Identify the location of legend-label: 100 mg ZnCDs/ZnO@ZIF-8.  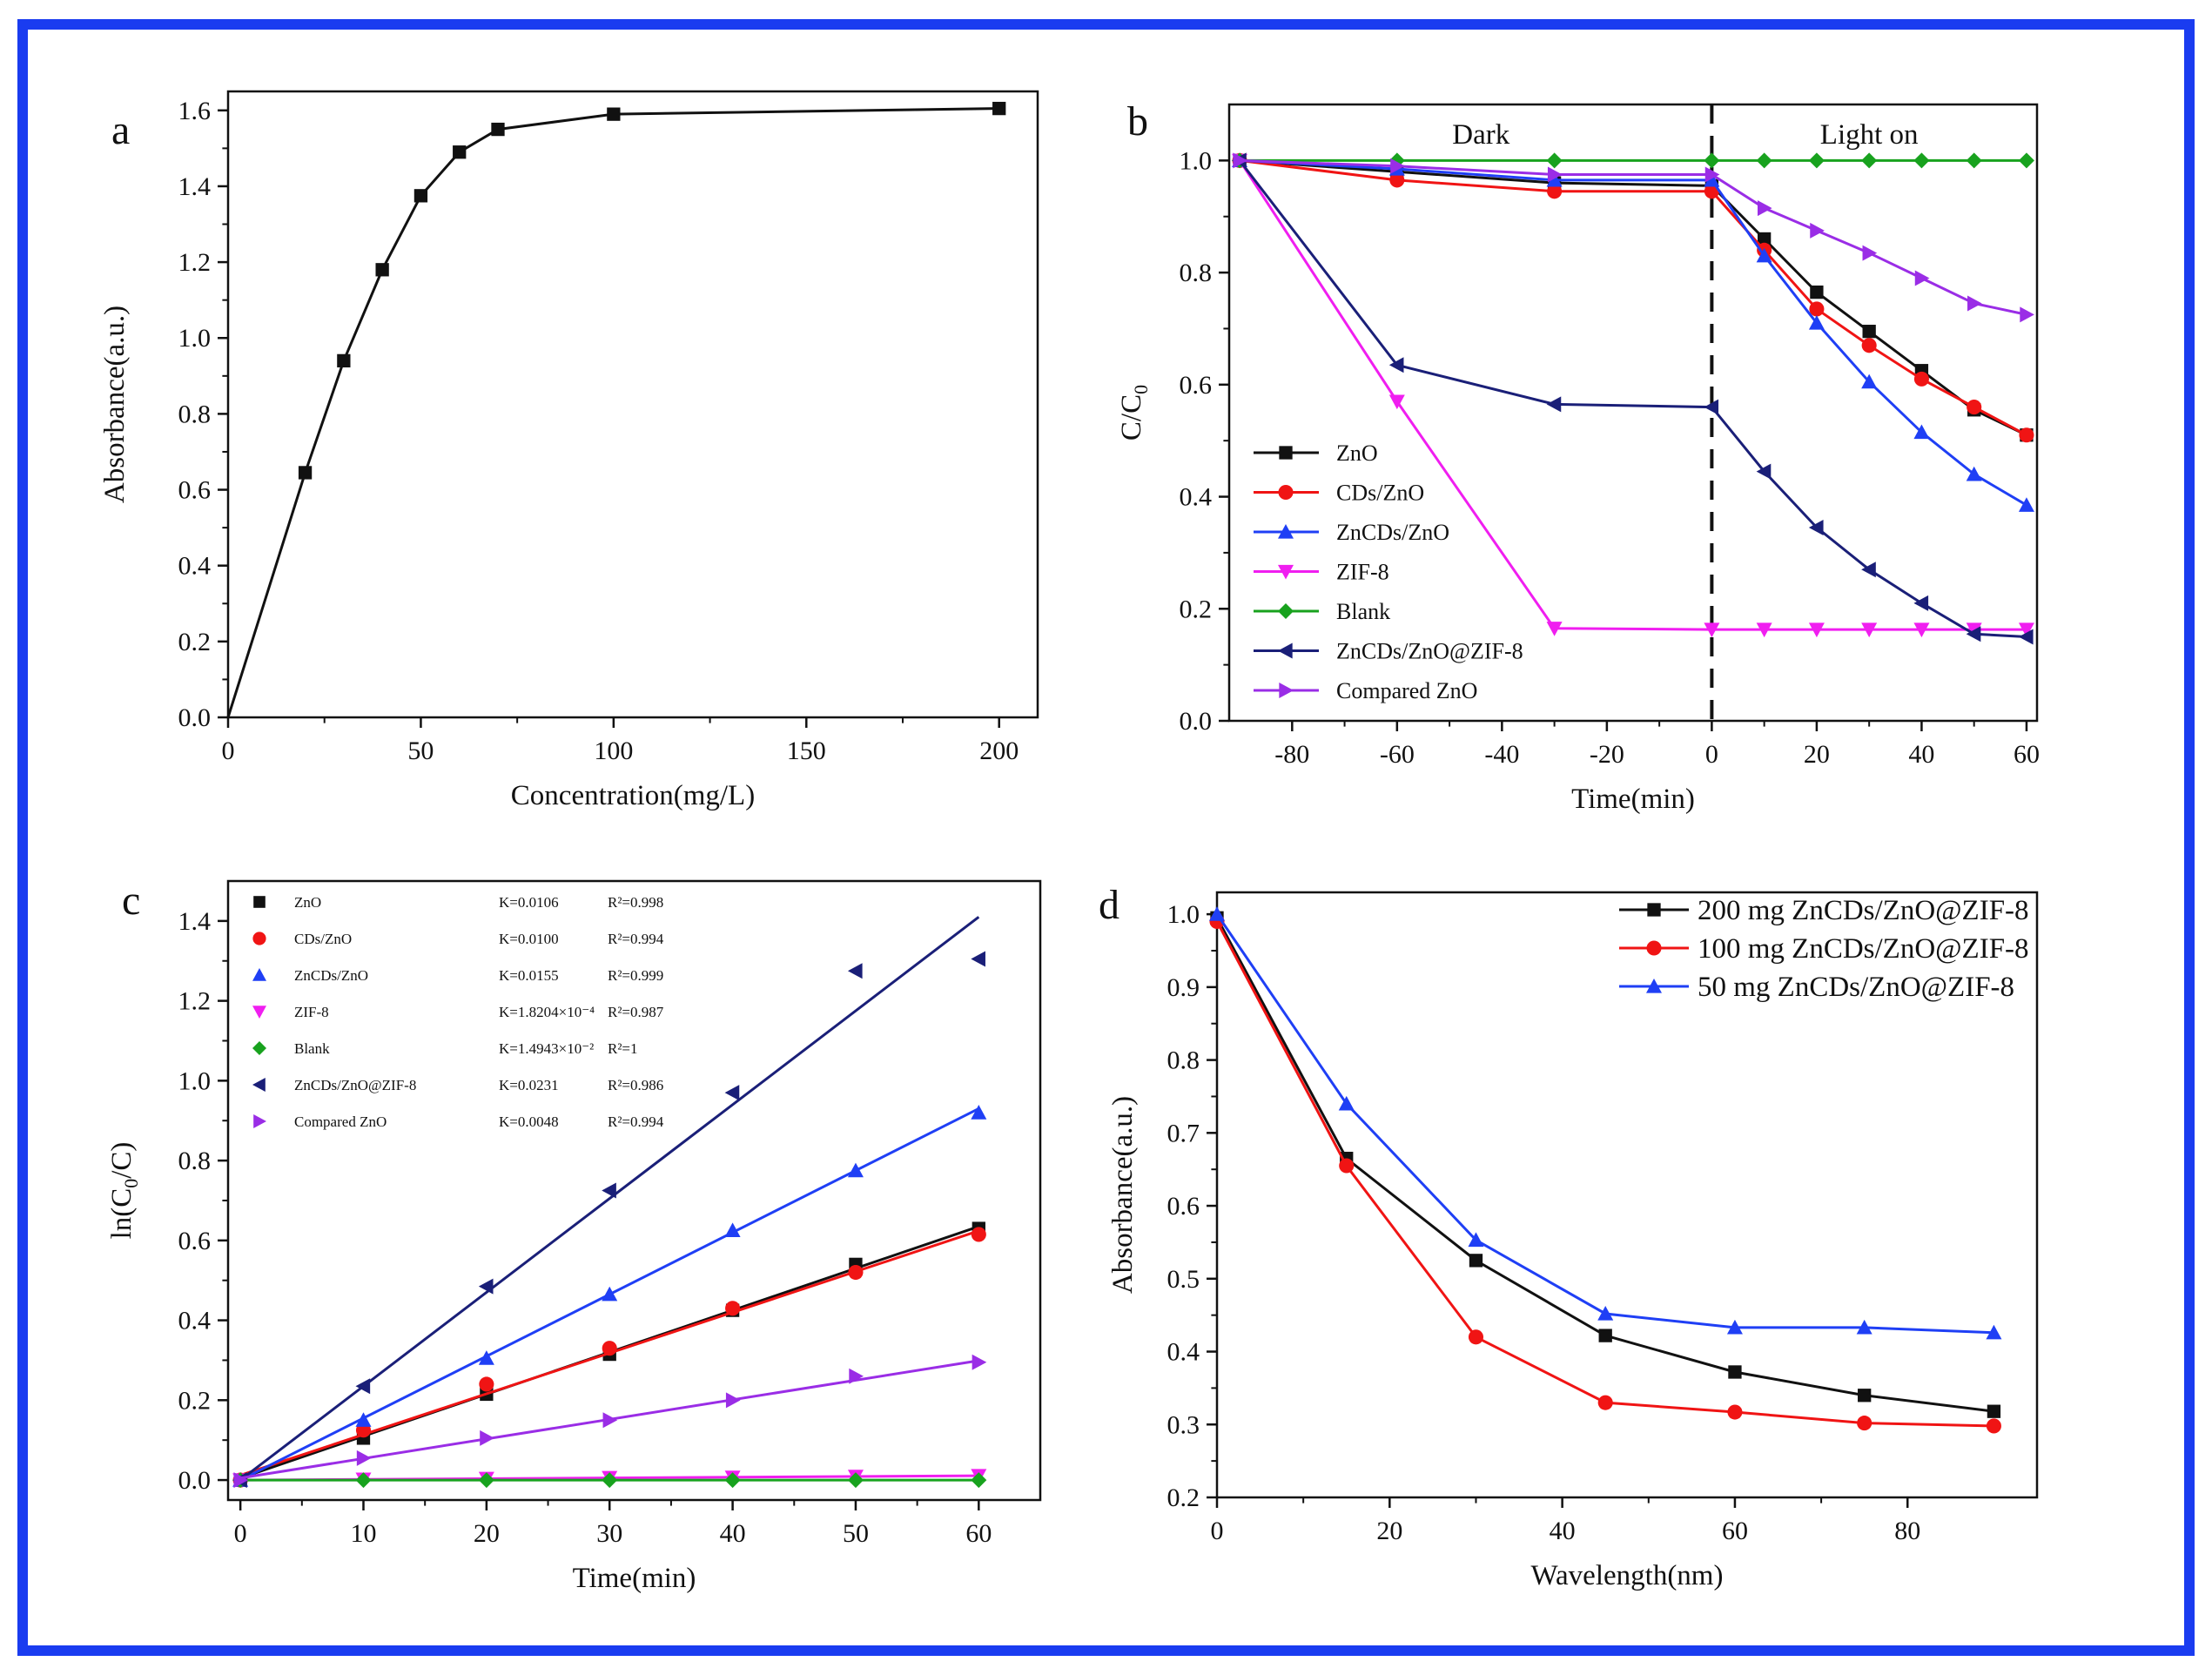
(1863, 949).